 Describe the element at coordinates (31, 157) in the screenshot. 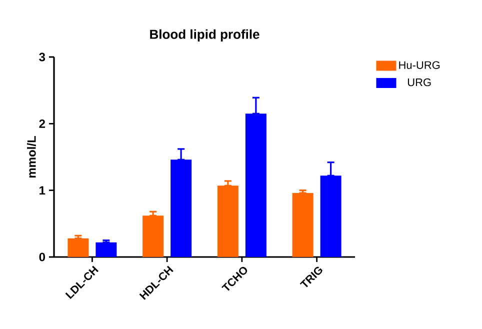

I see `y-axis-title: mmol/L` at that location.